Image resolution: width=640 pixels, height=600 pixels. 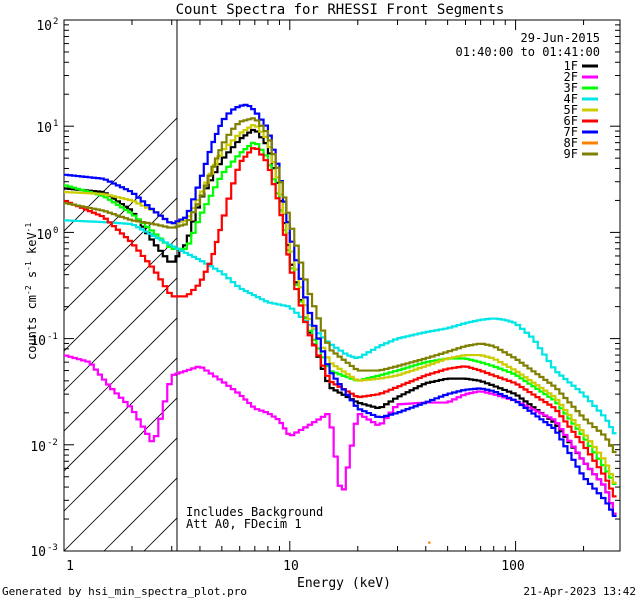 What do you see at coordinates (512, 566) in the screenshot?
I see `x-tick-label-100: 100` at bounding box center [512, 566].